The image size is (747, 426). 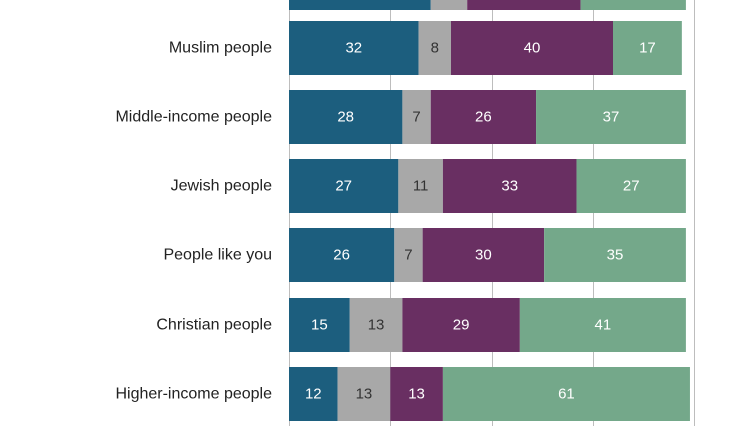 I want to click on data-label-5-1: 13, so click(x=376, y=325).